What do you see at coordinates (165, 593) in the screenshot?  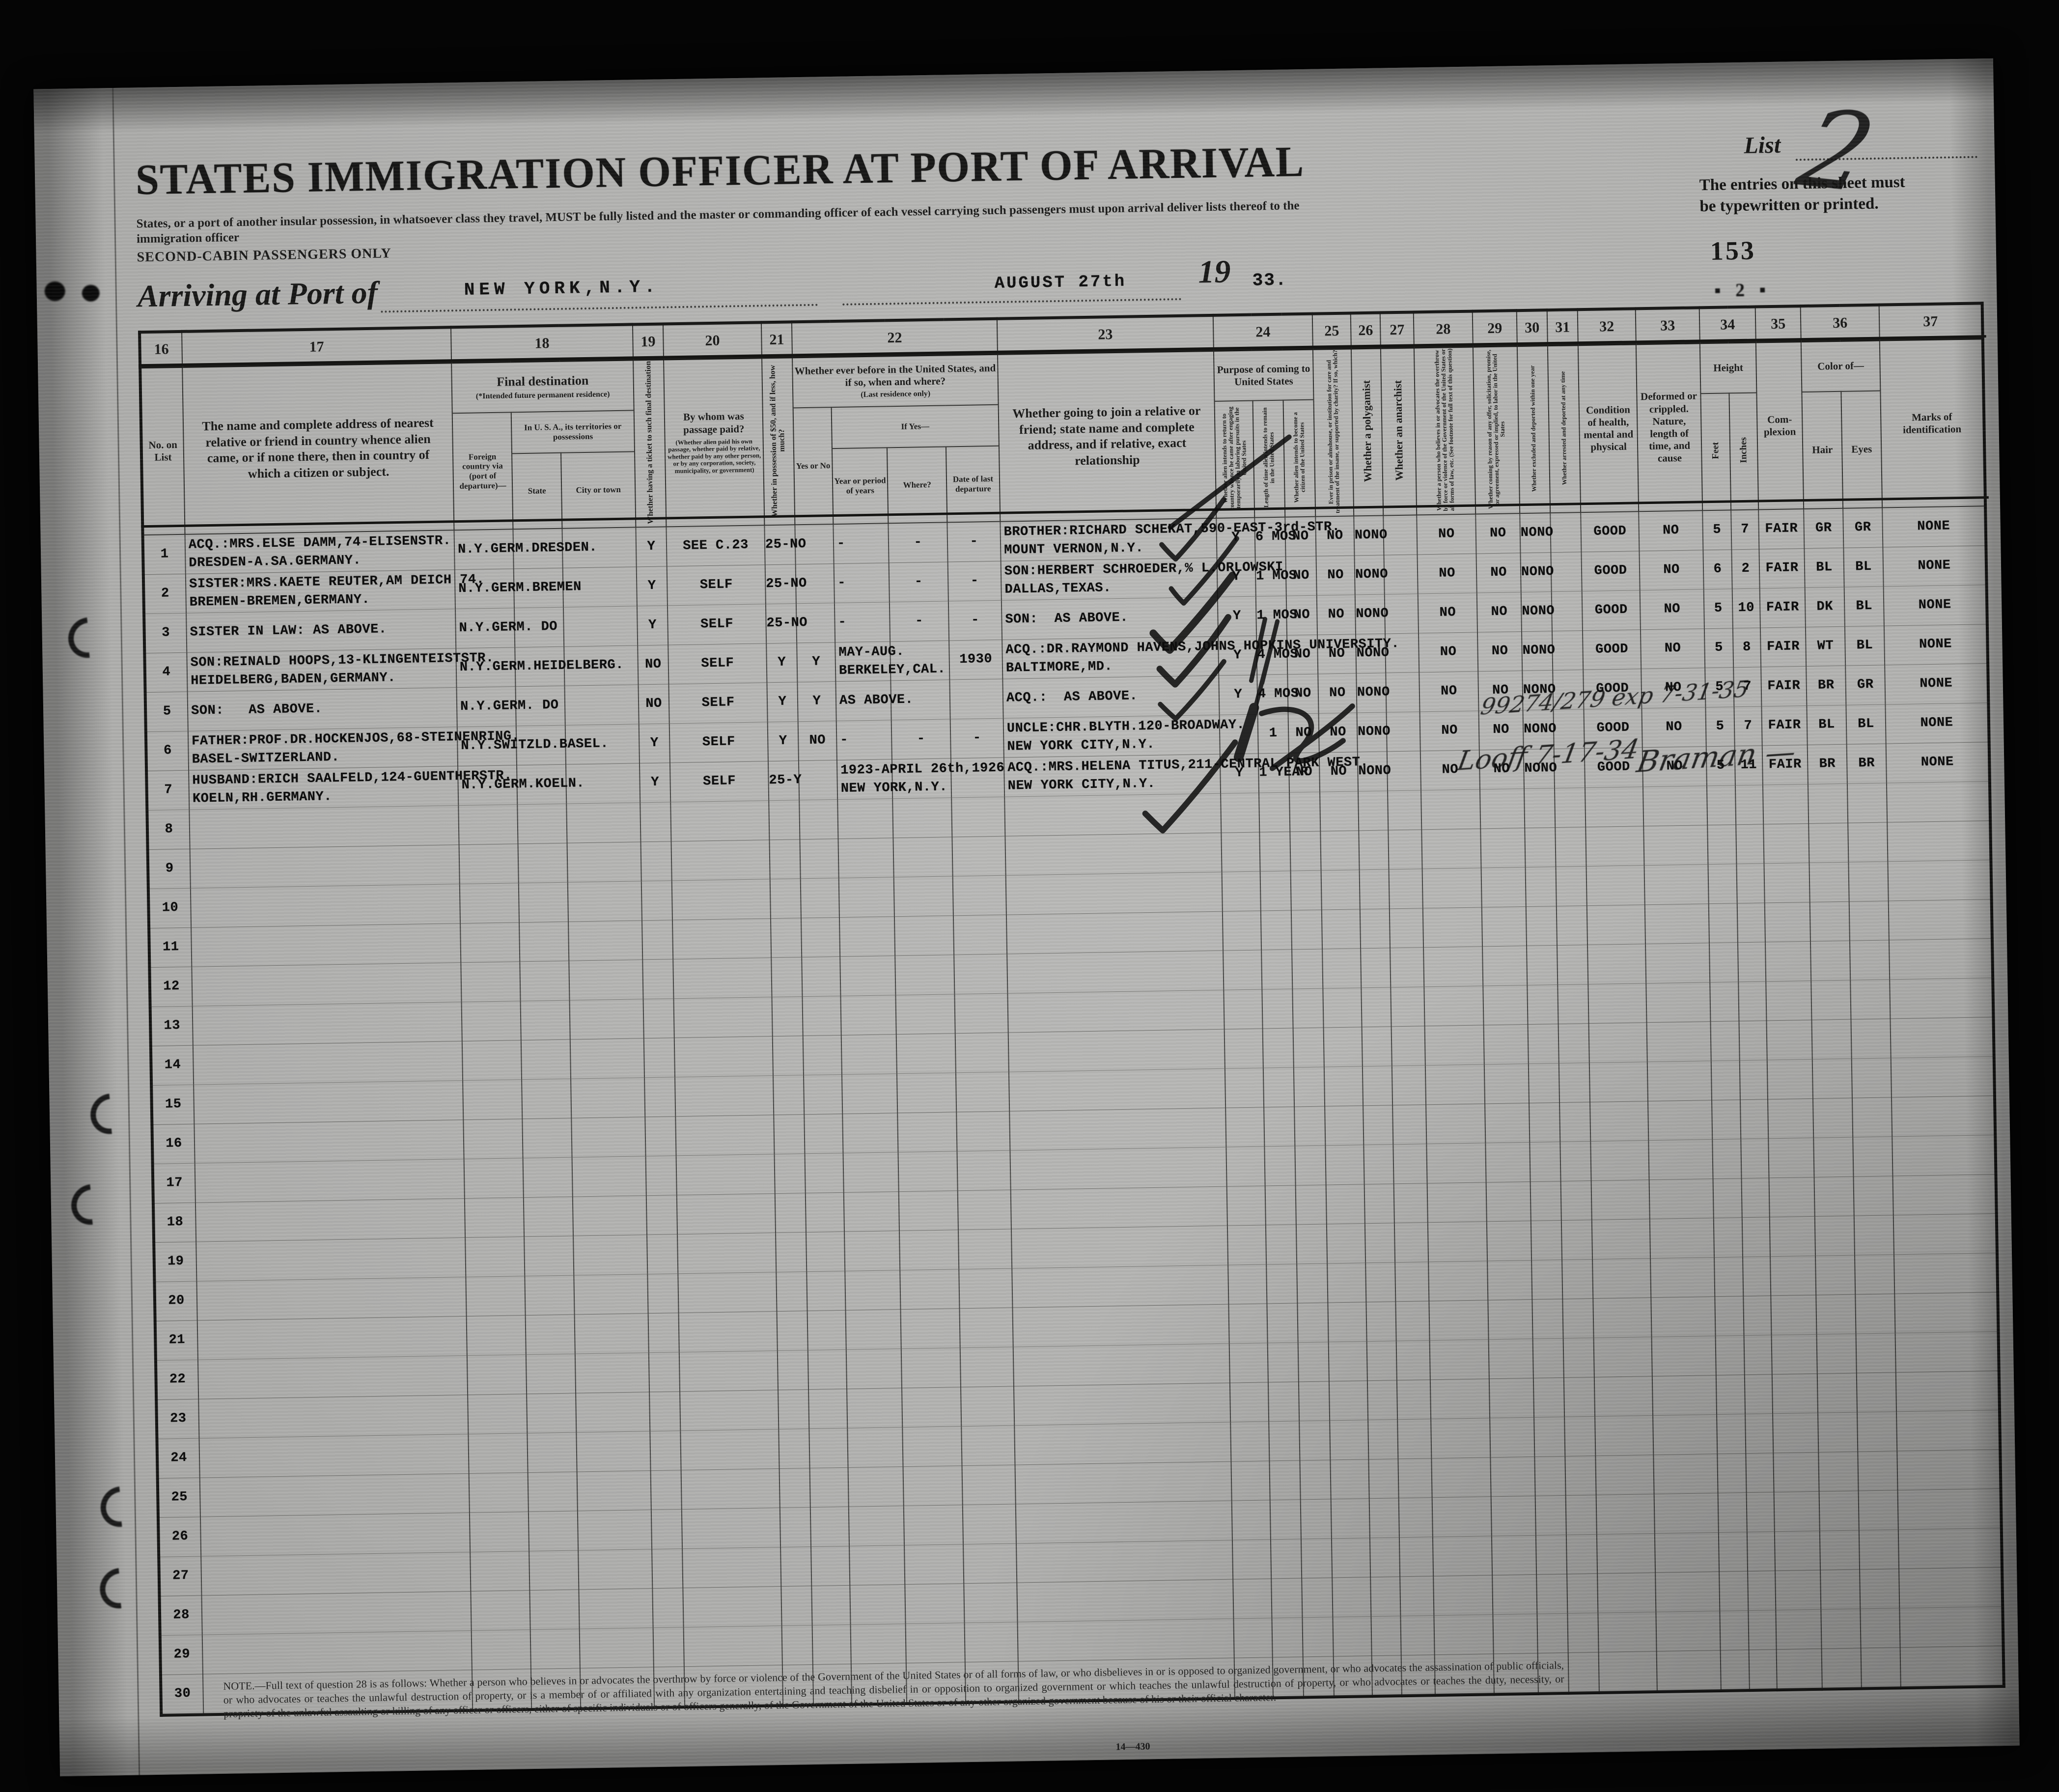 I see `typed-entry: 2` at bounding box center [165, 593].